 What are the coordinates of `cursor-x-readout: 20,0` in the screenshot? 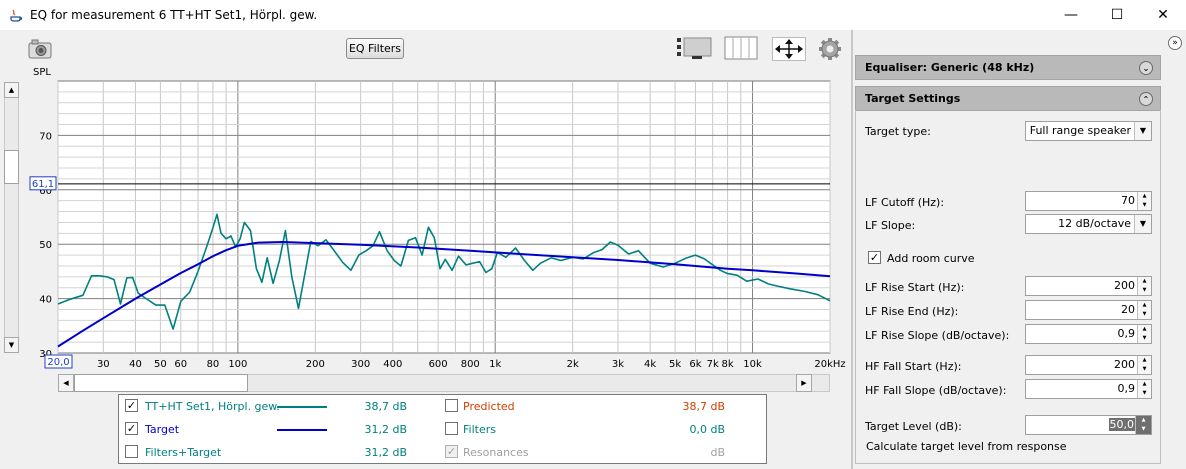 It's located at (58, 362).